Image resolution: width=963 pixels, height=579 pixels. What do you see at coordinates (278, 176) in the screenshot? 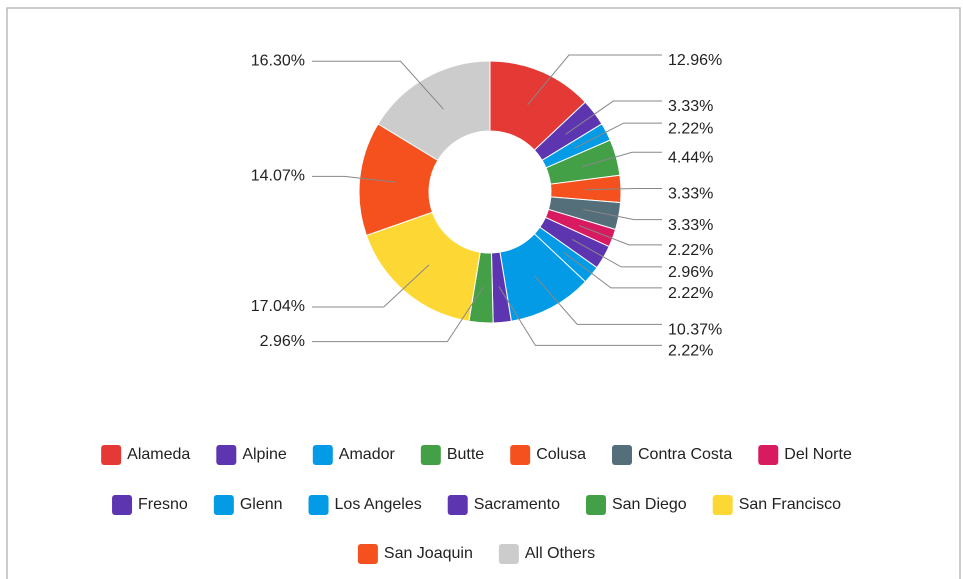
I see `data-label: 14.07%` at bounding box center [278, 176].